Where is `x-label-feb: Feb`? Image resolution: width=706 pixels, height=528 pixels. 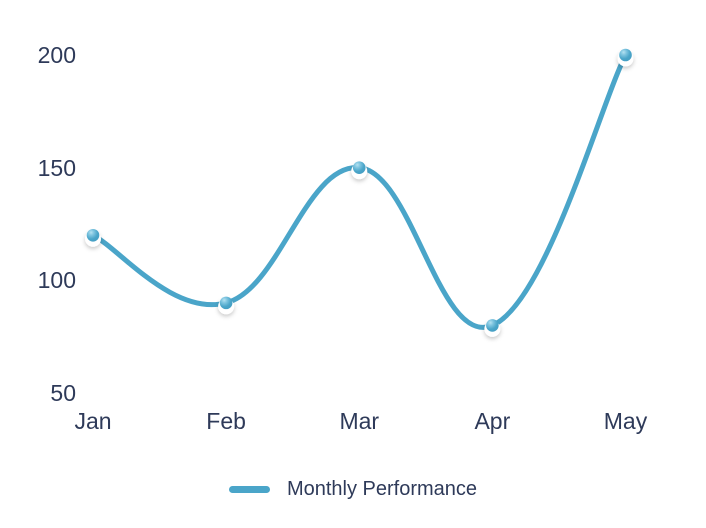
x-label-feb: Feb is located at coordinates (226, 421).